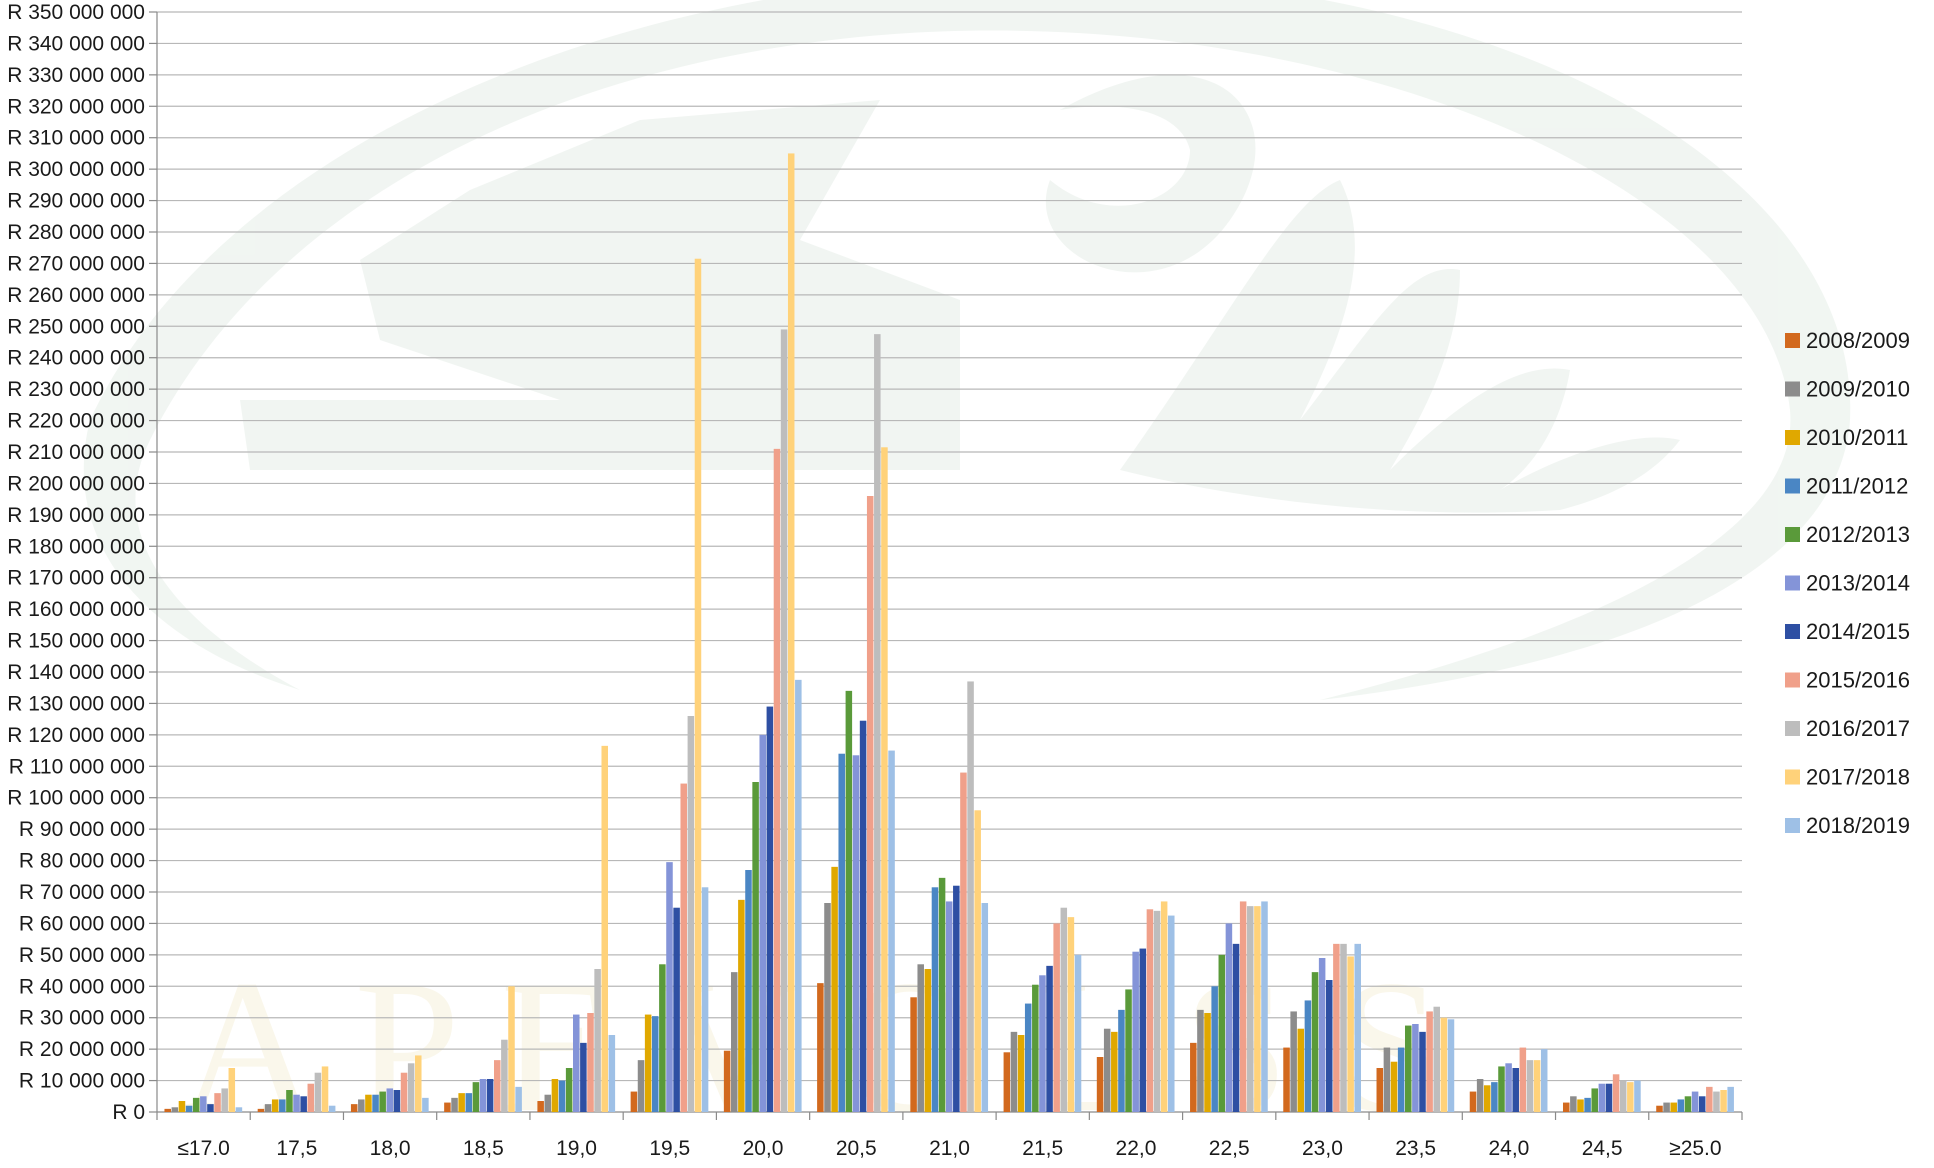 The image size is (1934, 1168). I want to click on legend-label: 2013/2014, so click(1858, 583).